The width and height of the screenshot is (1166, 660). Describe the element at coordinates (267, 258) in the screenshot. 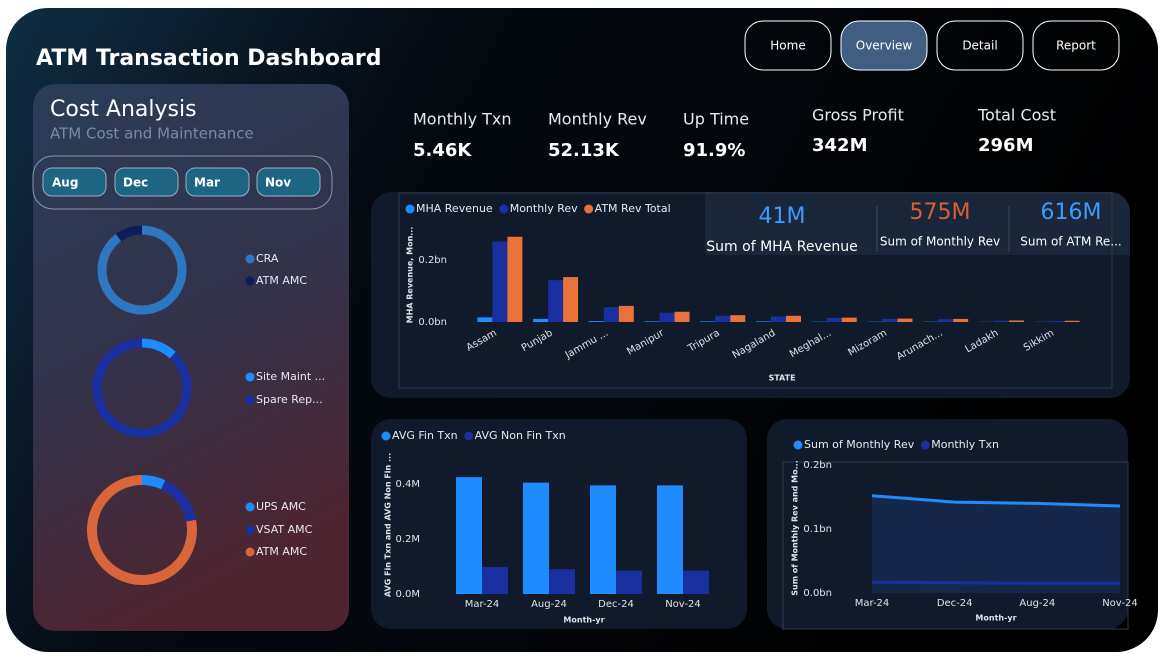

I see `legend-label: CRA` at that location.